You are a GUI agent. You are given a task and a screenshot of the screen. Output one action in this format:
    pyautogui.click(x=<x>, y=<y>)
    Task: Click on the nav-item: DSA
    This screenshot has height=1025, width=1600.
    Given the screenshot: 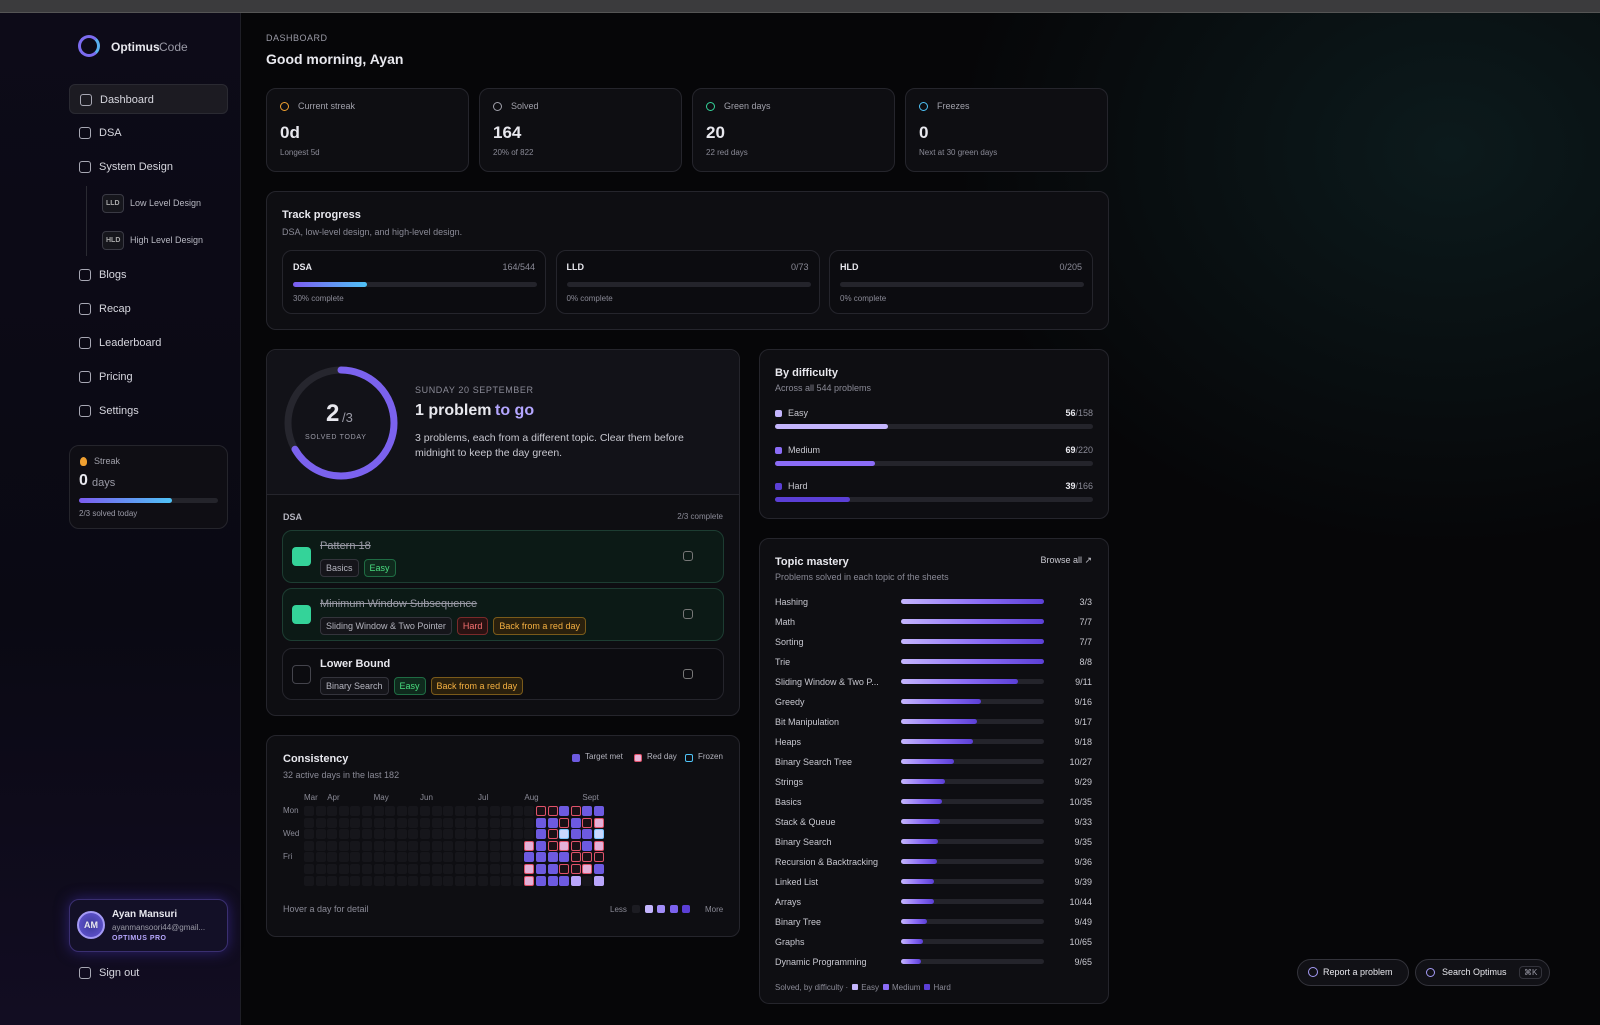 What is the action you would take?
    pyautogui.click(x=148, y=133)
    